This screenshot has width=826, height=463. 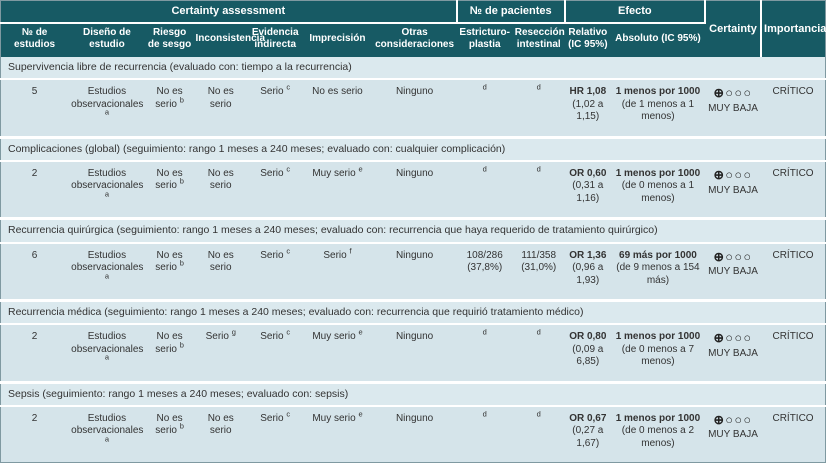 I want to click on effect-ci: (de 1 menos a 1 menos), so click(x=658, y=110).